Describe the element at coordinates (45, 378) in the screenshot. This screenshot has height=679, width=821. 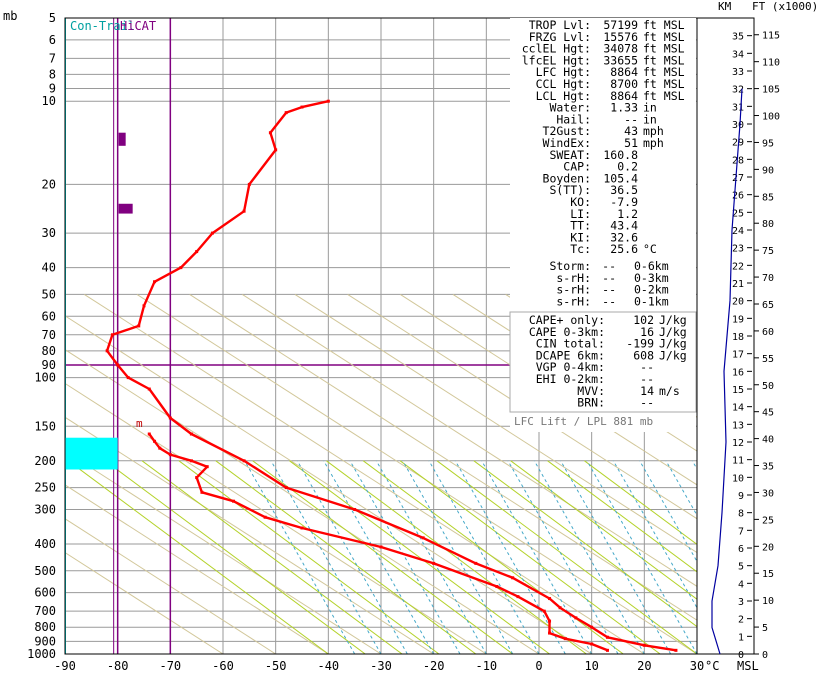
I see `pressure-tick-label: 100` at that location.